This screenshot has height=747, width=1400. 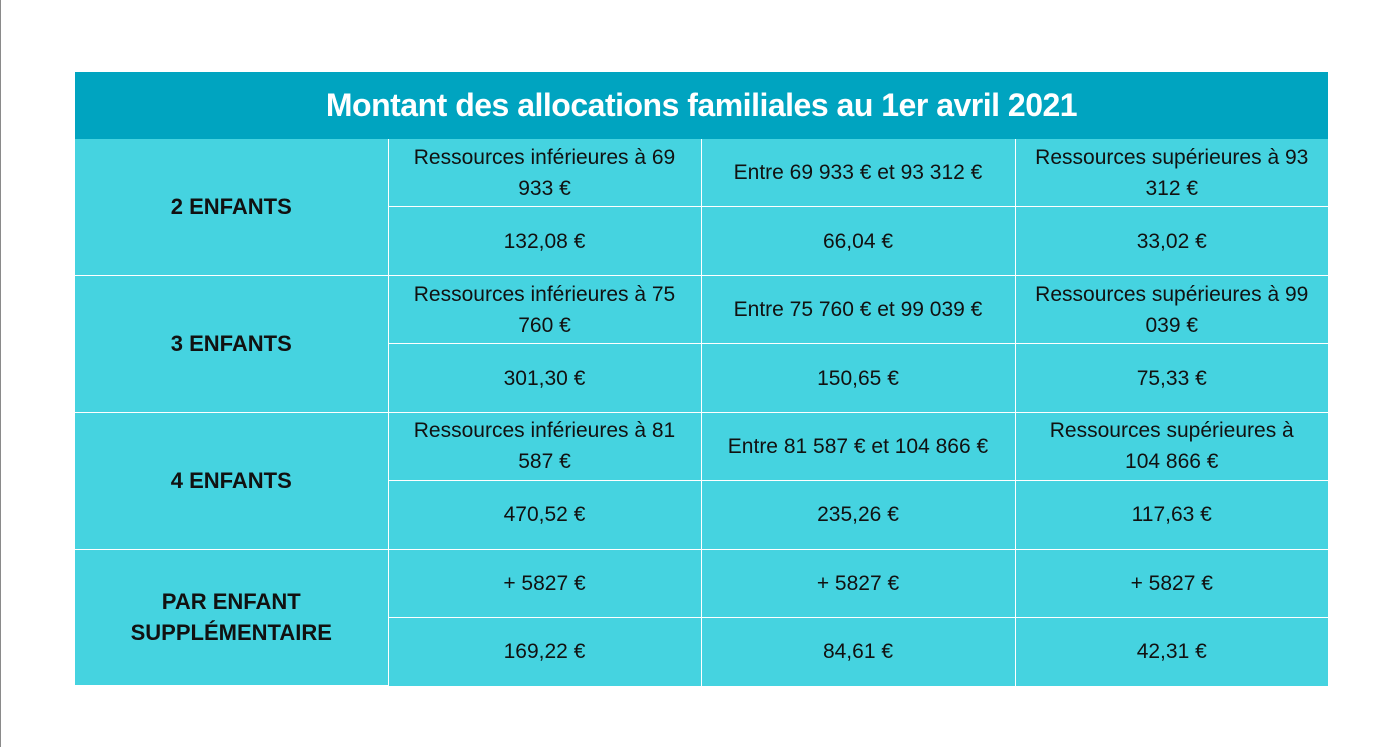 I want to click on threshold-cell: Ressources supérieures à 104 866 €, so click(x=1171, y=446).